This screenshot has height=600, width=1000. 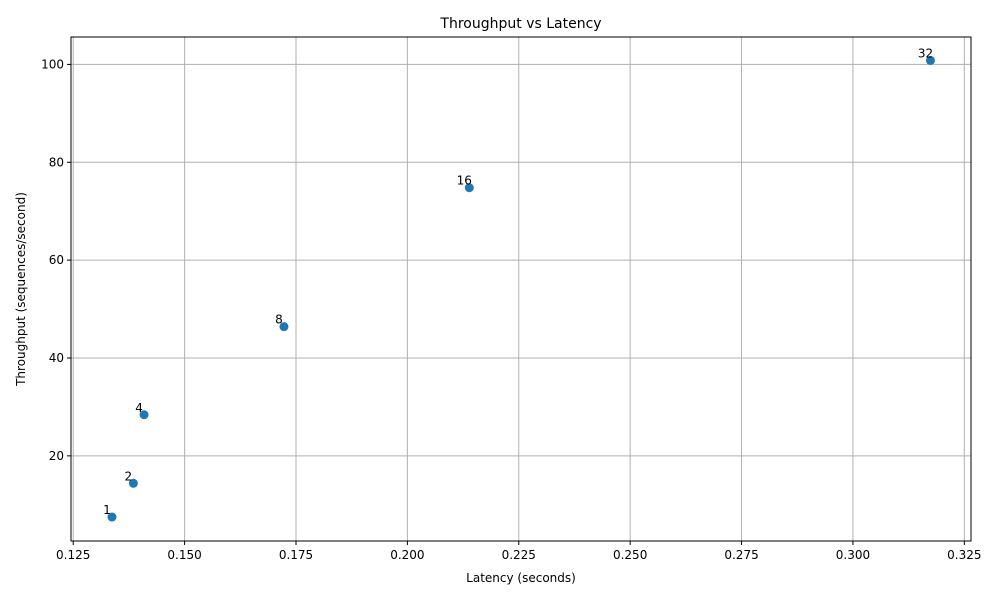 What do you see at coordinates (52, 64) in the screenshot?
I see `y-tick-label: 100` at bounding box center [52, 64].